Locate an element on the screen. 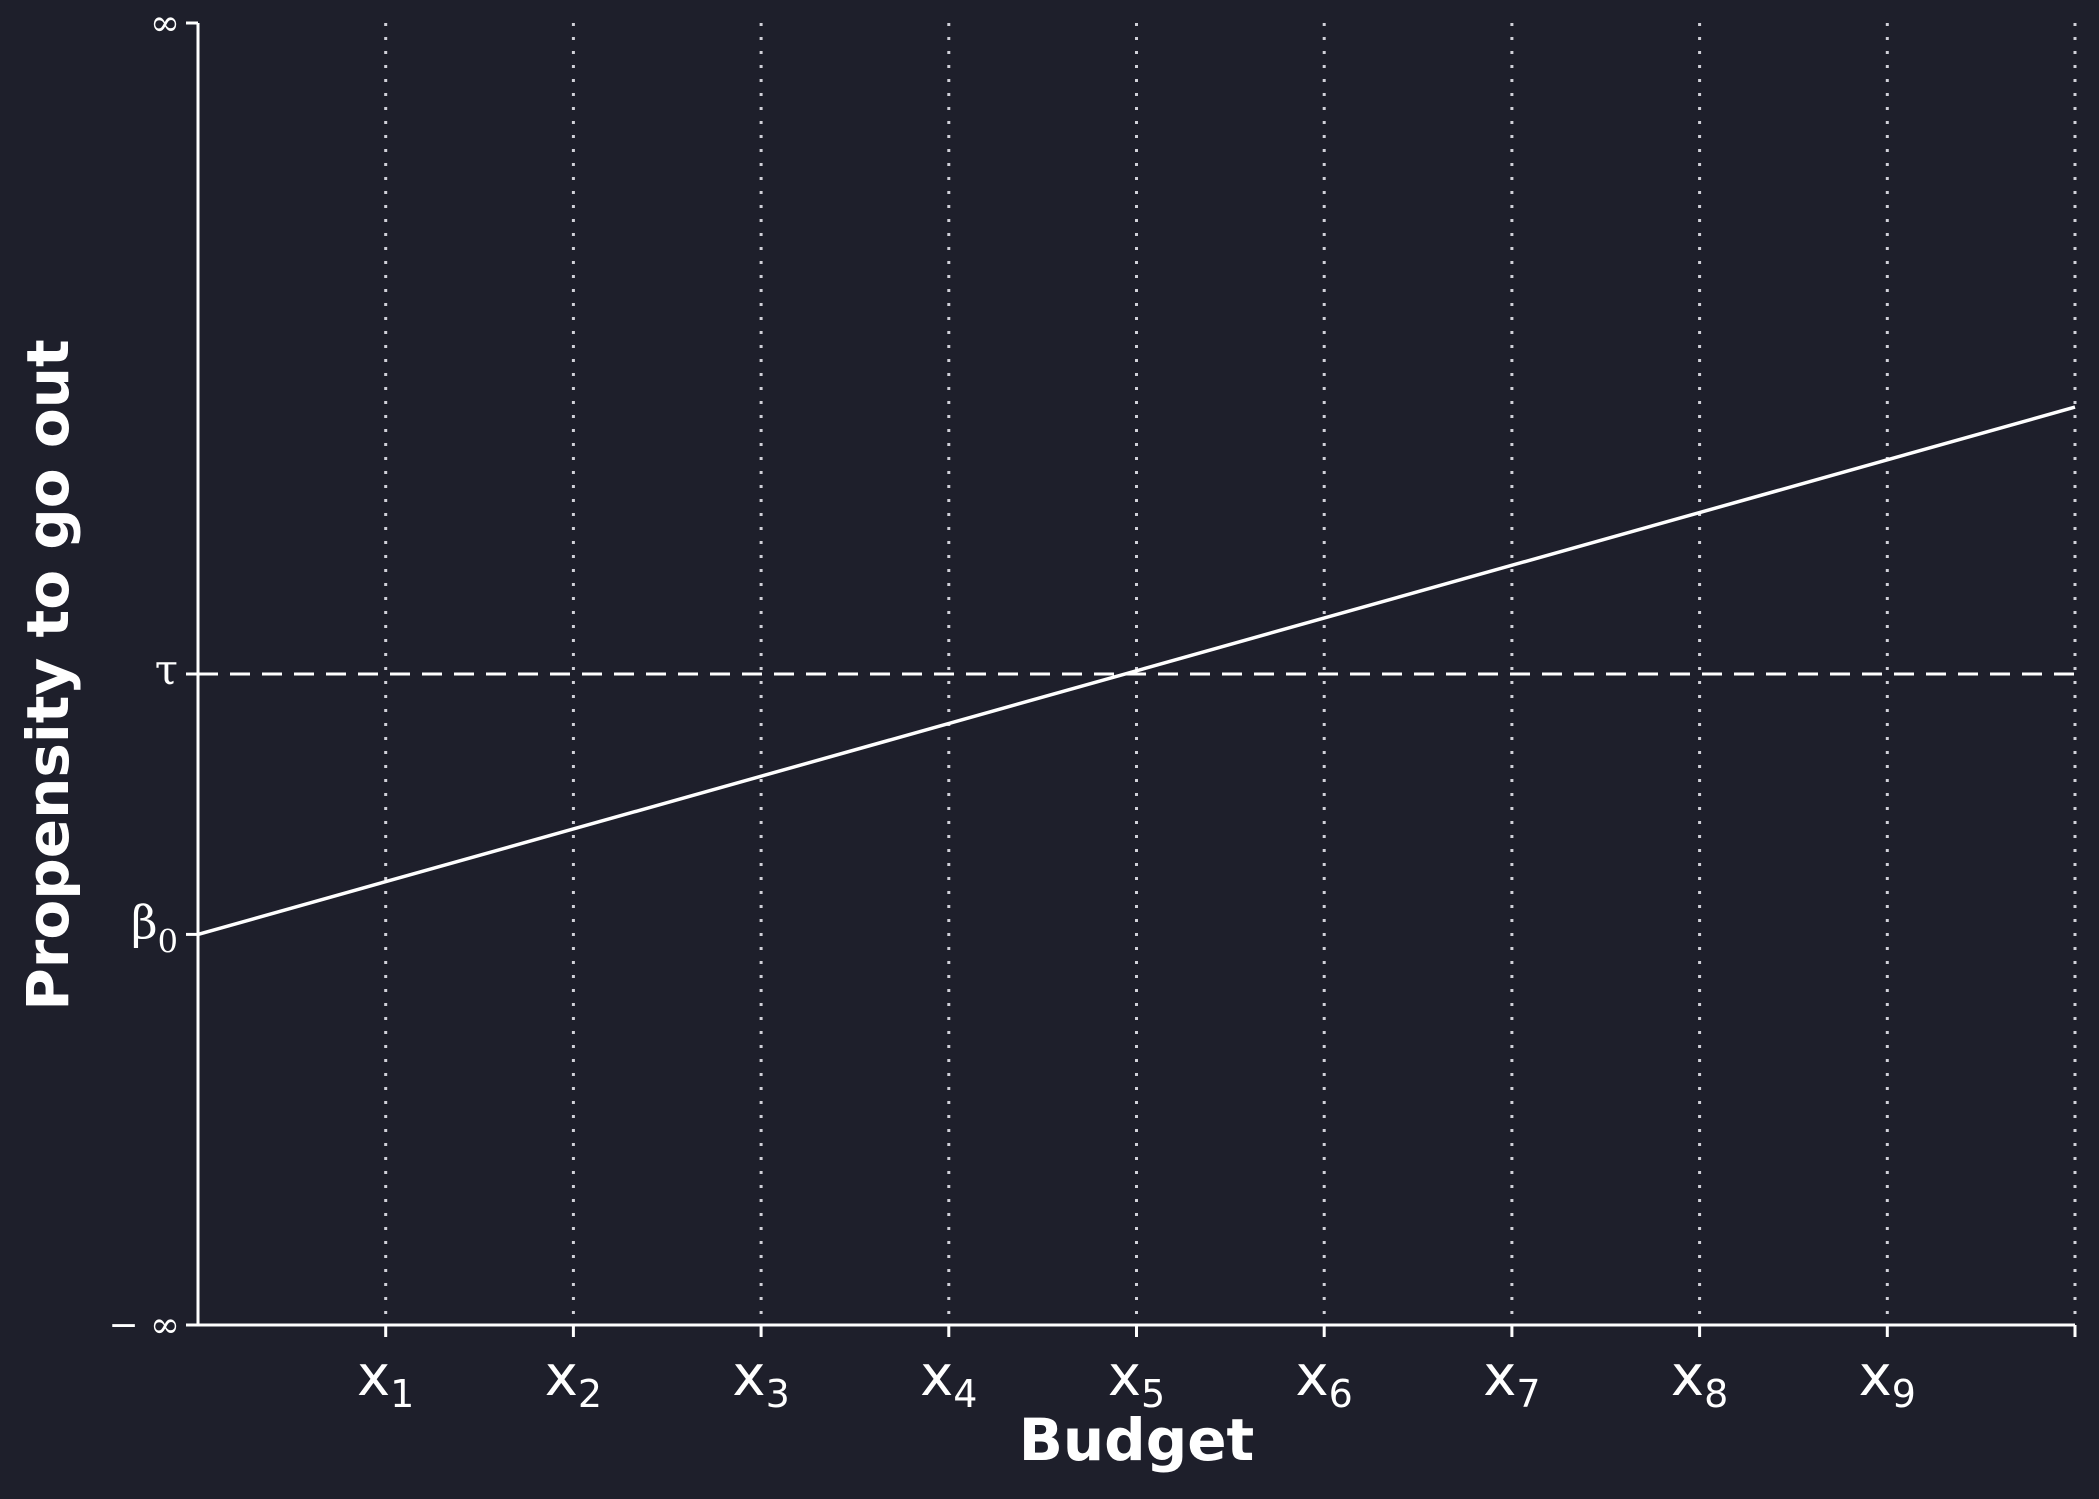 This screenshot has height=1499, width=2099. y-tick-label-neg-infinity: − ∞ is located at coordinates (144, 1325).